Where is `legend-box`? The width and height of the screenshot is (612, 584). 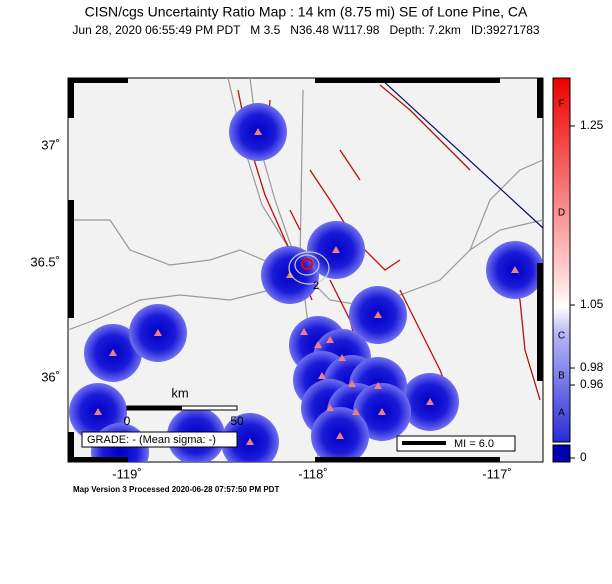 legend-box is located at coordinates (456, 443).